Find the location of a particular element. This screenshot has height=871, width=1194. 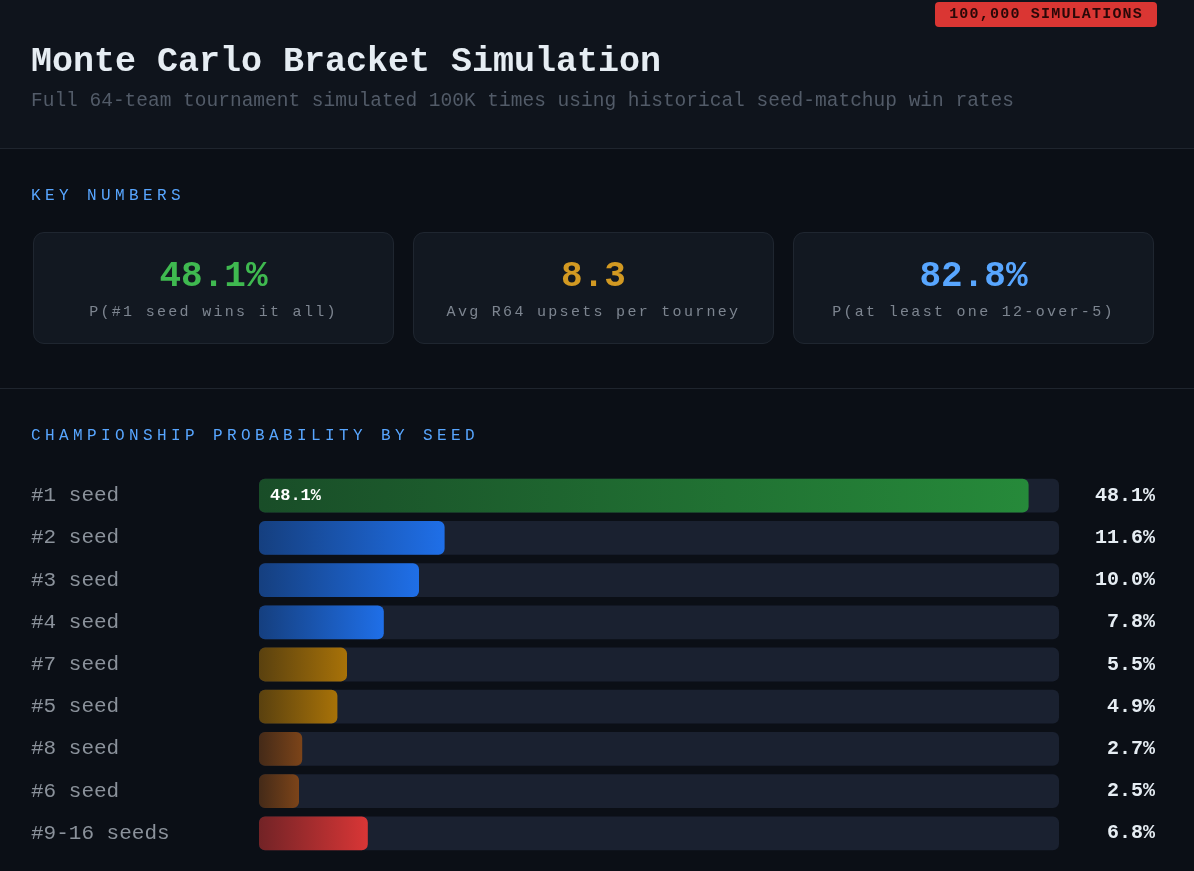

y-tick-label: #6 seed is located at coordinates (75, 791).